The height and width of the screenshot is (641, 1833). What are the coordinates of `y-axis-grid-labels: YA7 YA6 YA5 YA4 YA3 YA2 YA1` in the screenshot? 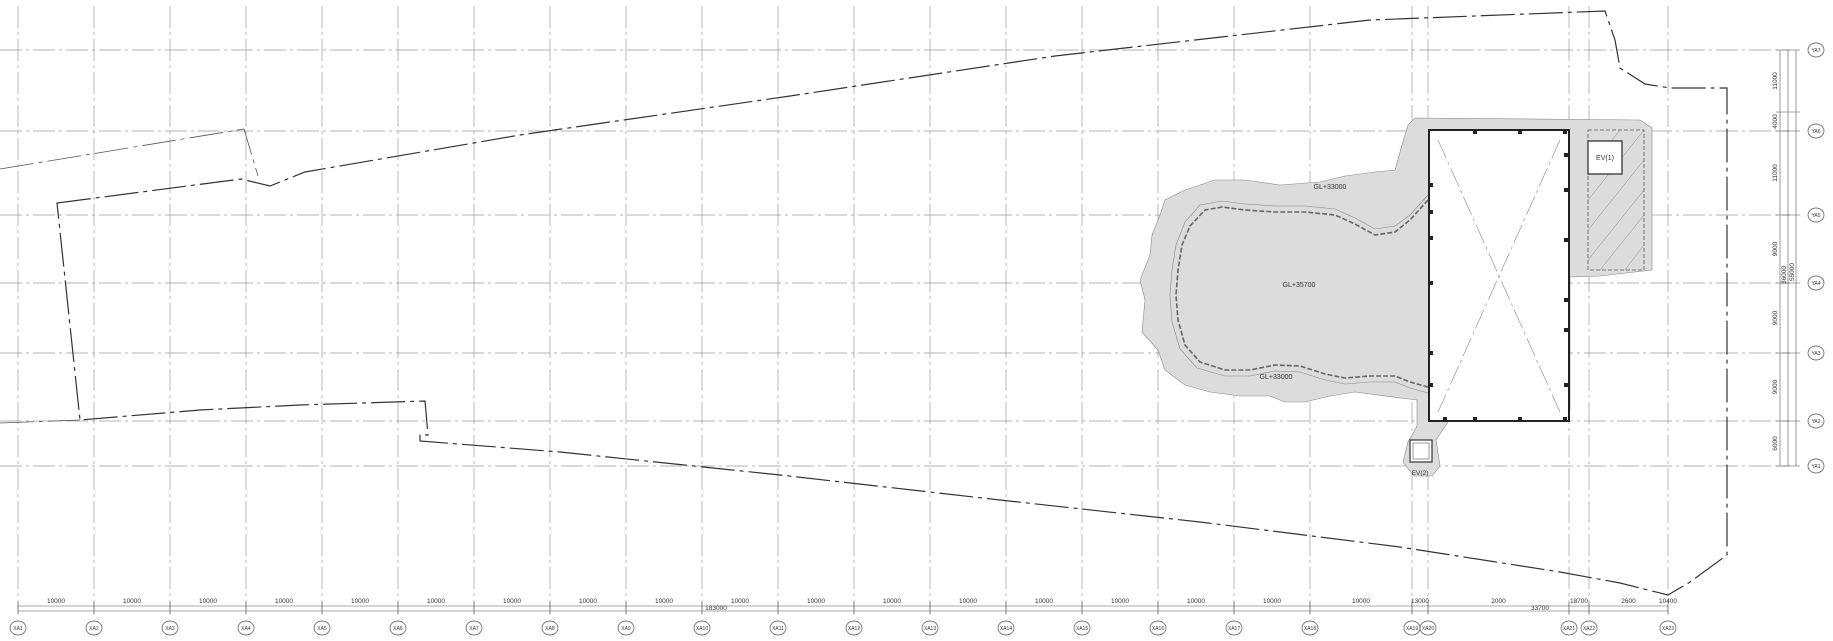 It's located at (1816, 258).